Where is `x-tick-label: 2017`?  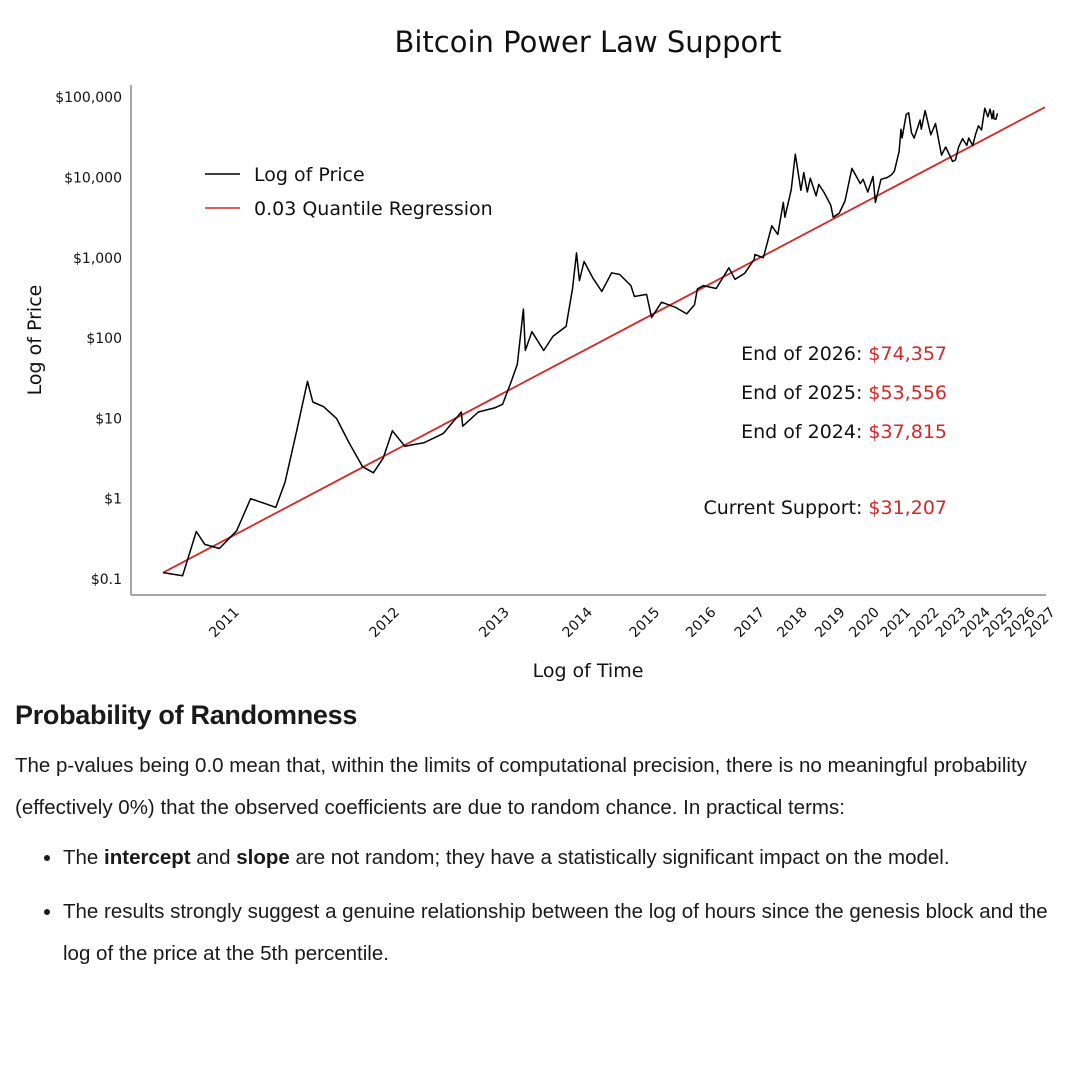
x-tick-label: 2017 is located at coordinates (750, 622).